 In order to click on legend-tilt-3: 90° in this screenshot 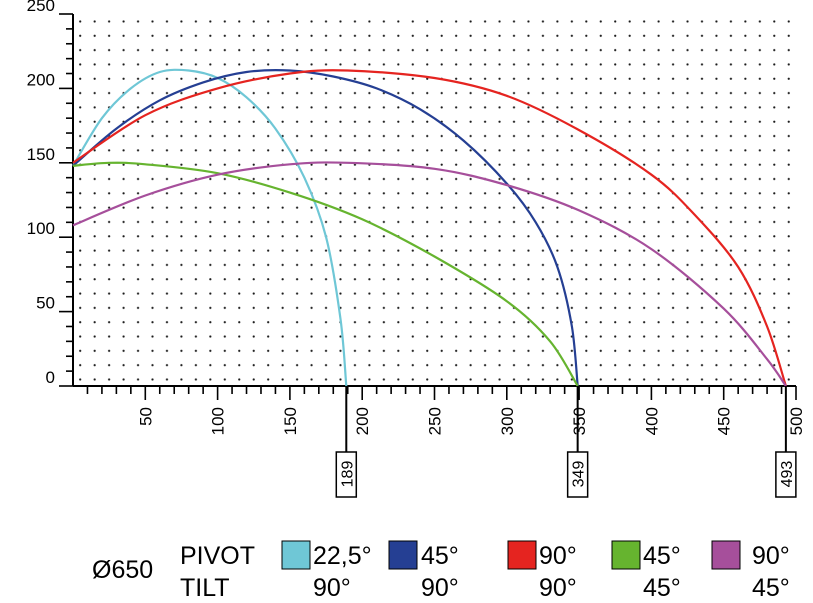, I will do `click(558, 588)`.